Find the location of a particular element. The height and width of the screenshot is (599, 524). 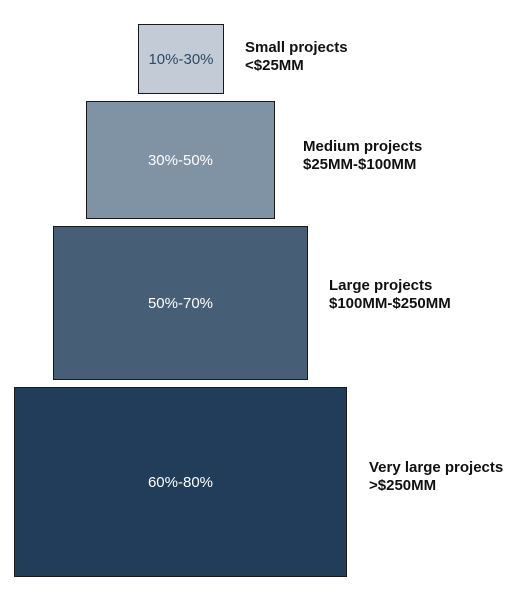

tier-range-medium: 30%-50% is located at coordinates (180, 160).